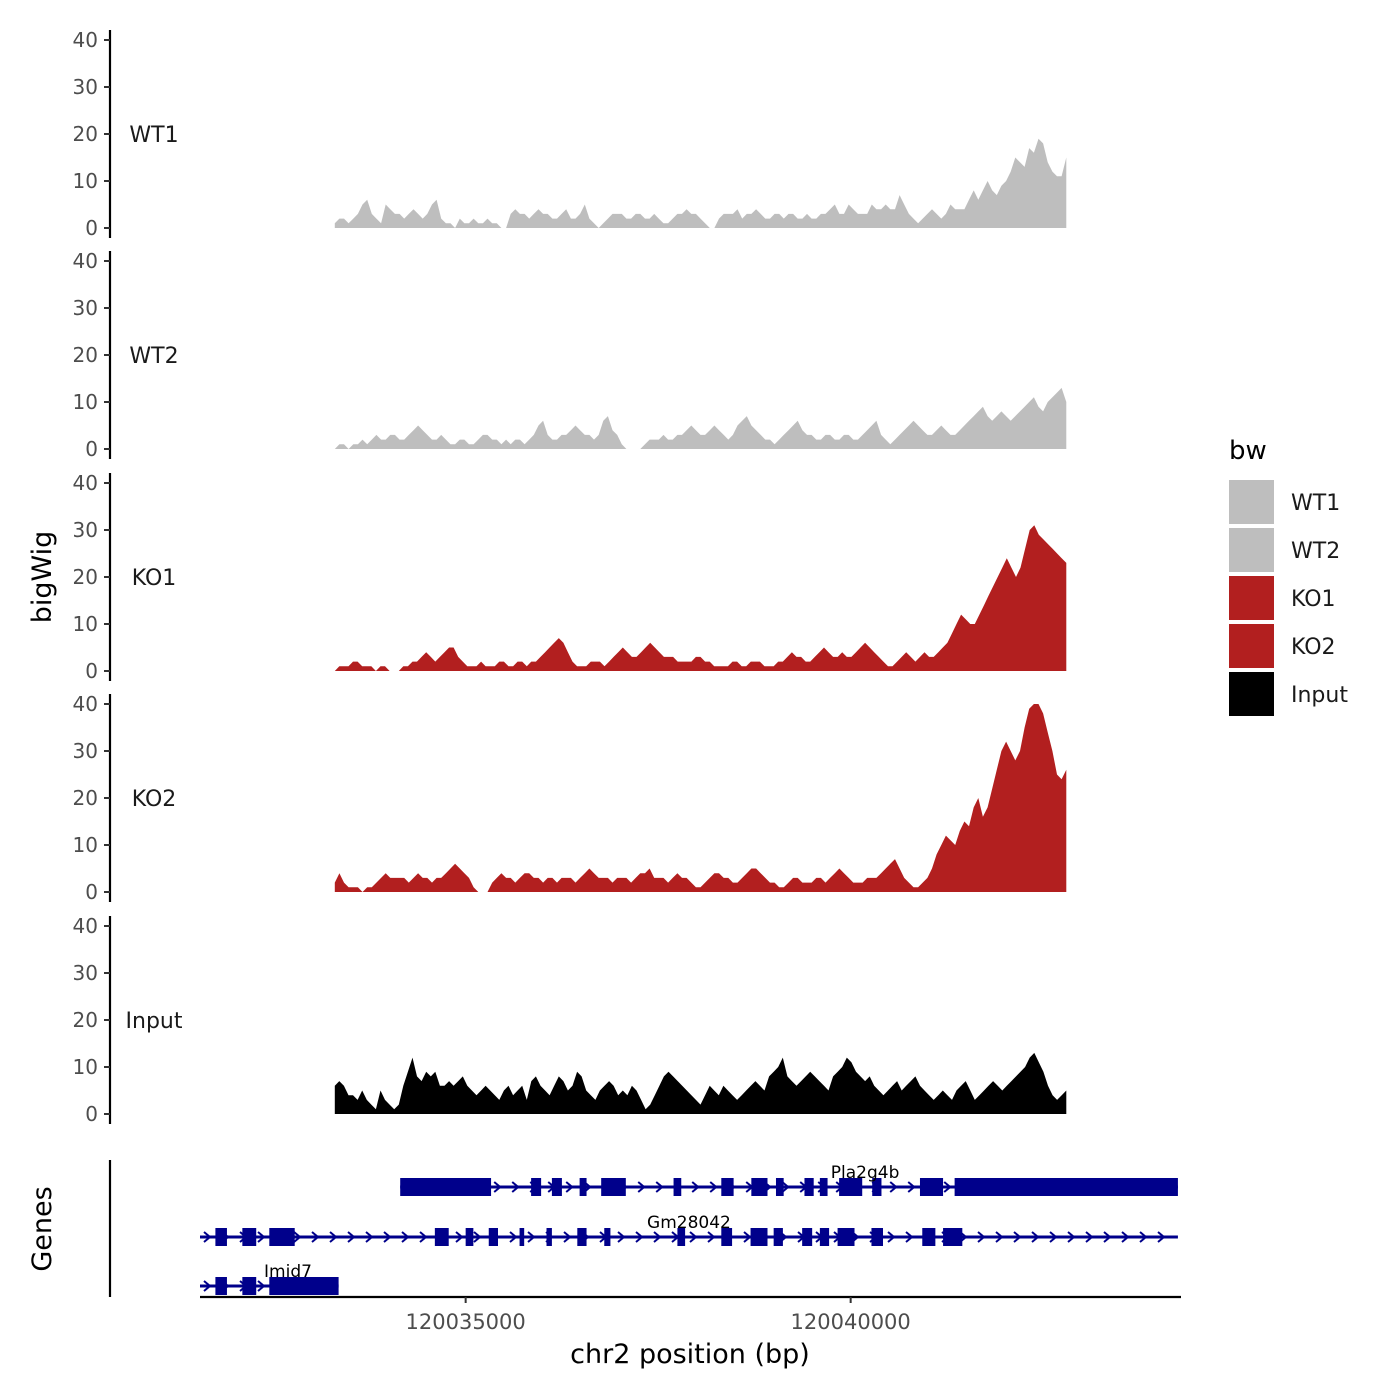  I want to click on y-tick-label-ko1-30: 30, so click(85, 530).